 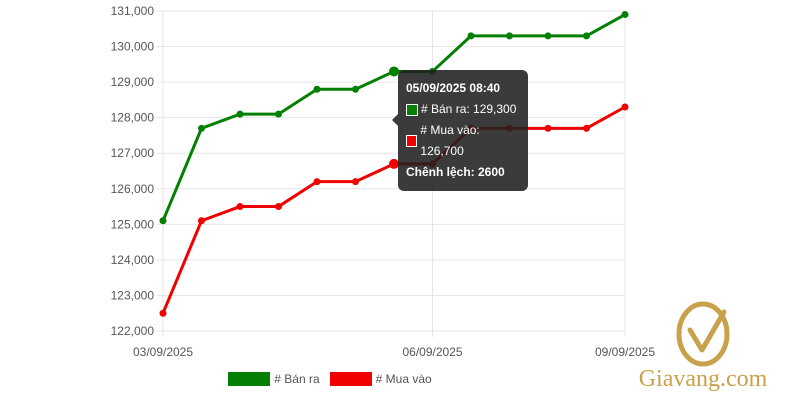 I want to click on y-tick-label: 129,000, so click(x=133, y=82).